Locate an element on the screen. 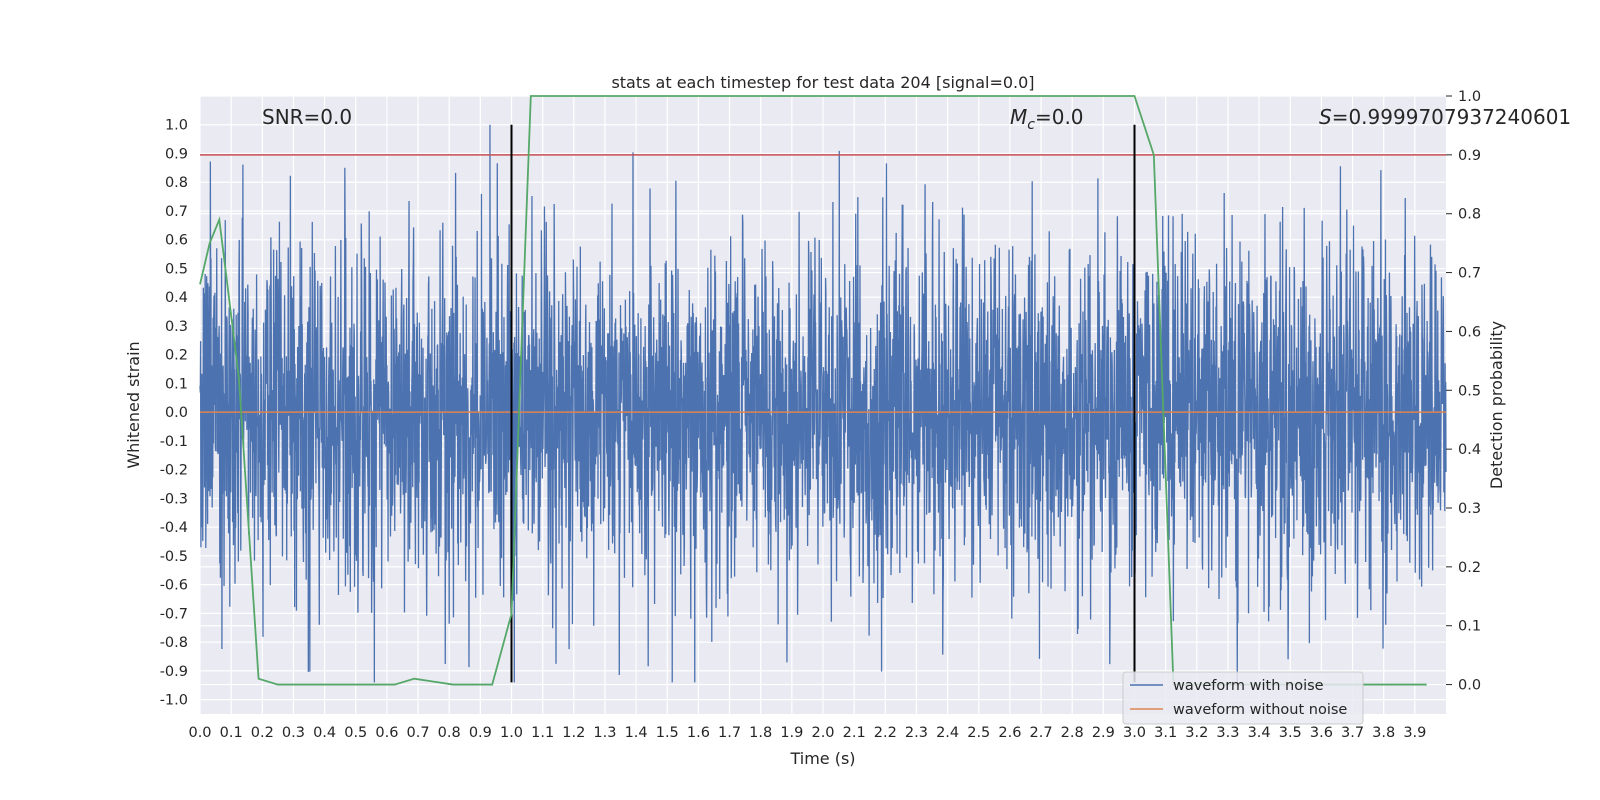 The height and width of the screenshot is (800, 1600). x-axis-label: Time (s) is located at coordinates (822, 758).